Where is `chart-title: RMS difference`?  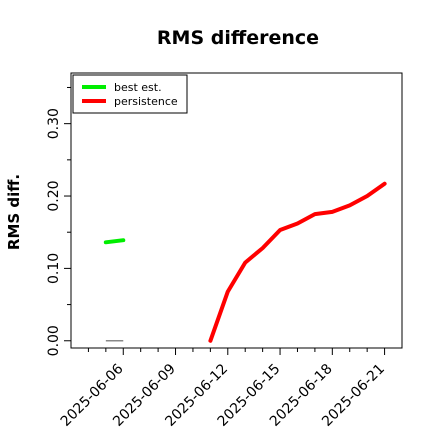
chart-title: RMS difference is located at coordinates (238, 38).